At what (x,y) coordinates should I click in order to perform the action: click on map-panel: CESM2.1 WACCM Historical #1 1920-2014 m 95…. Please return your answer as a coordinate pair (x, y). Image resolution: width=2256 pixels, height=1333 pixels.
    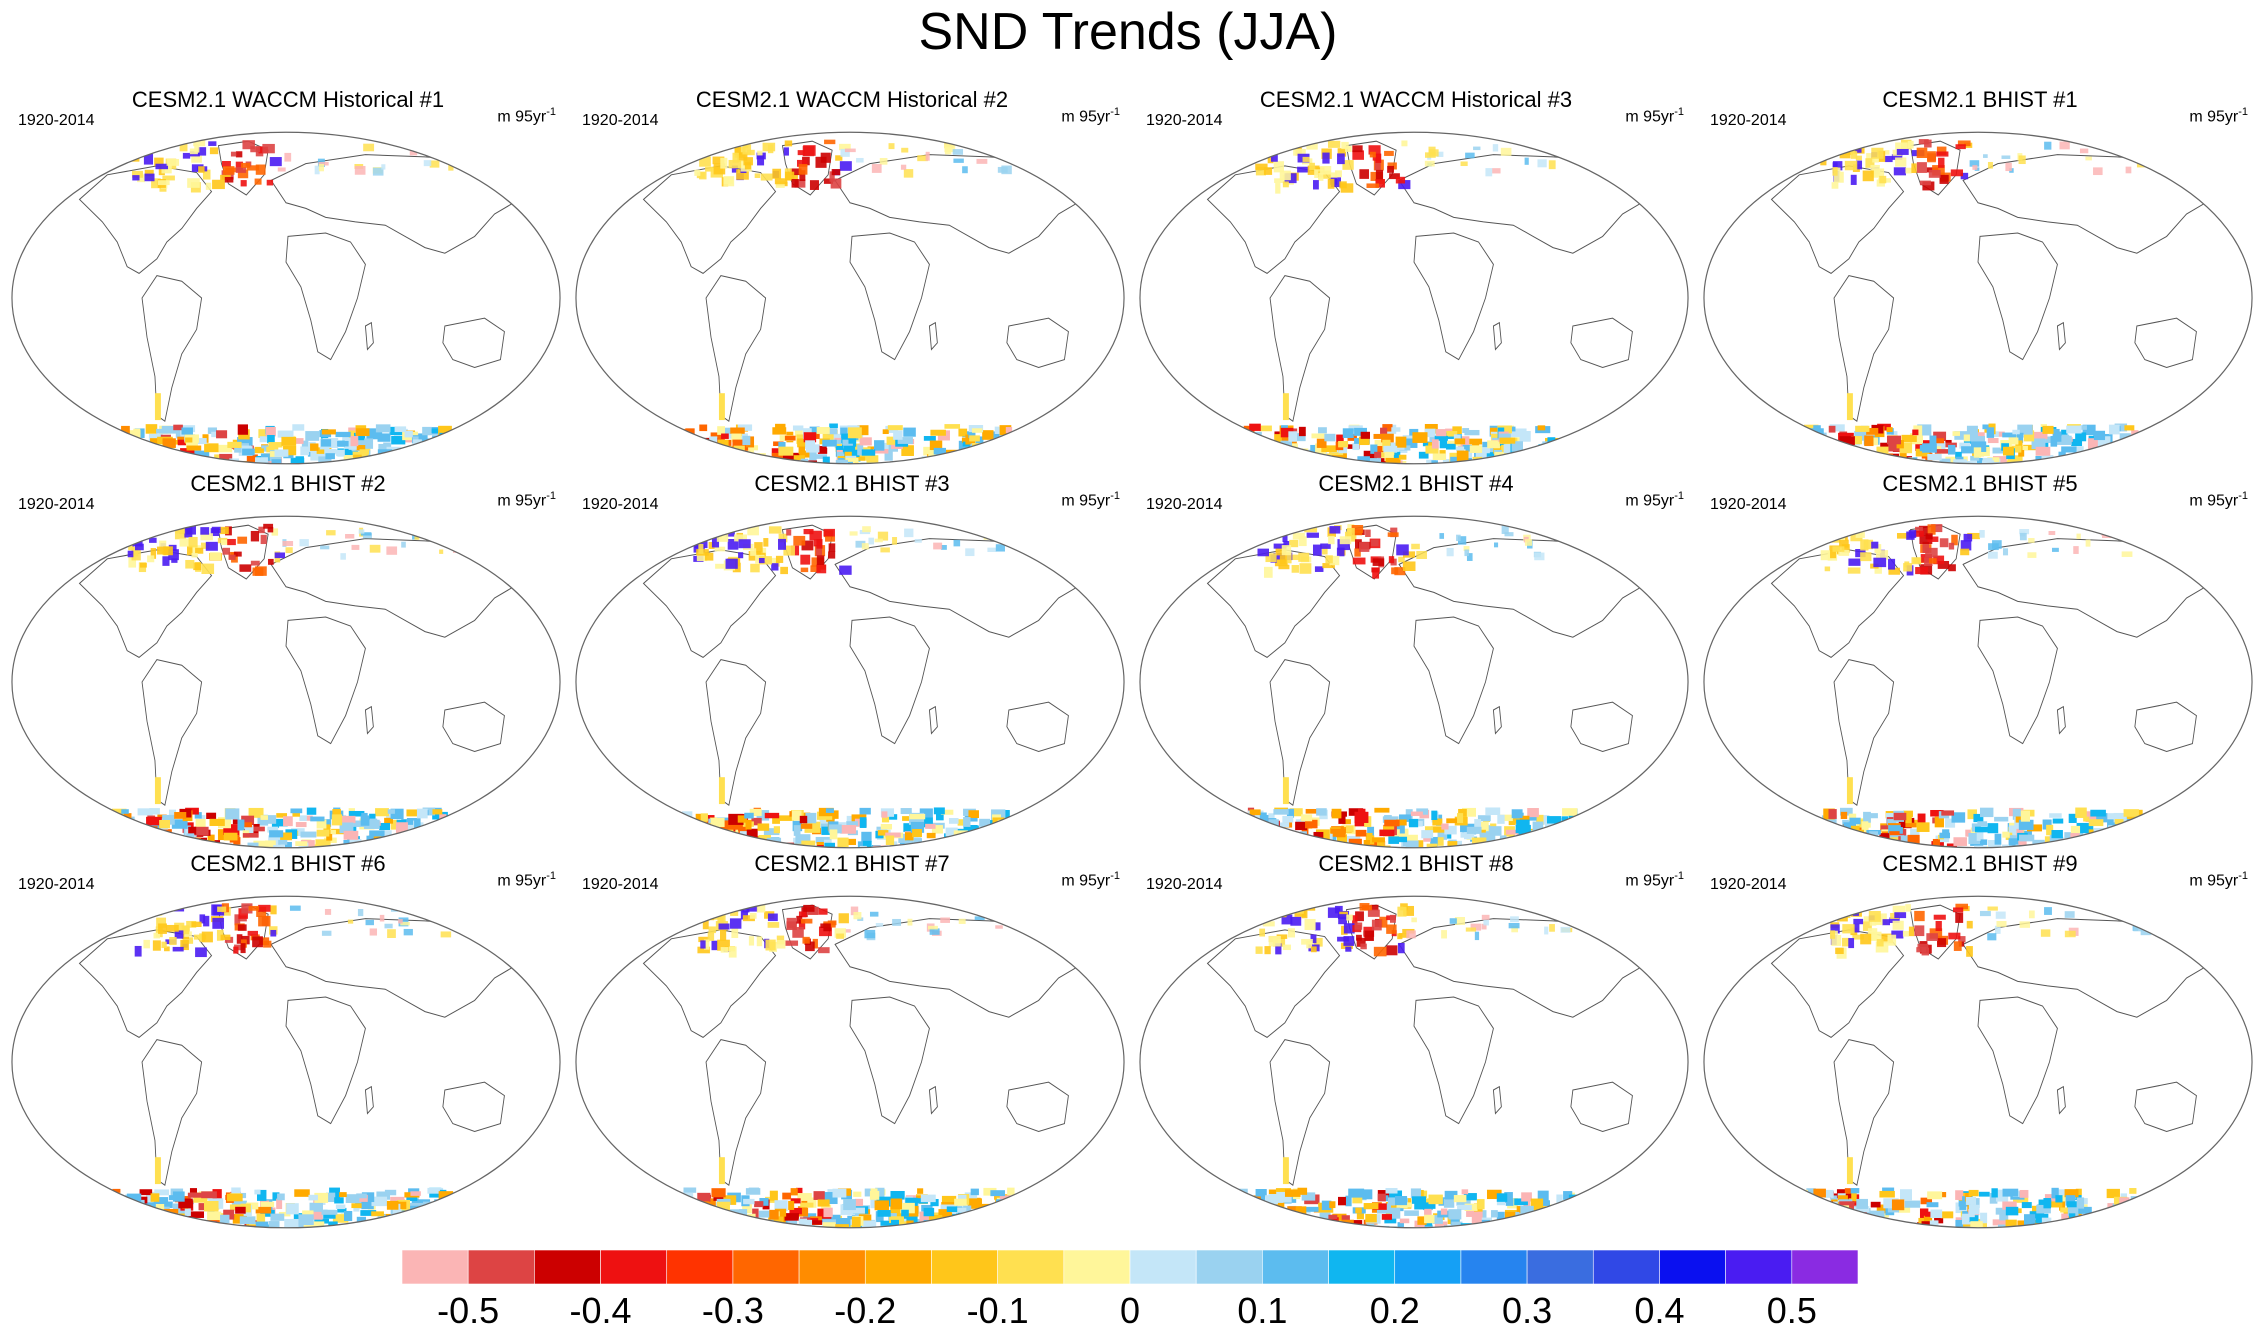
    Looking at the image, I should click on (288, 277).